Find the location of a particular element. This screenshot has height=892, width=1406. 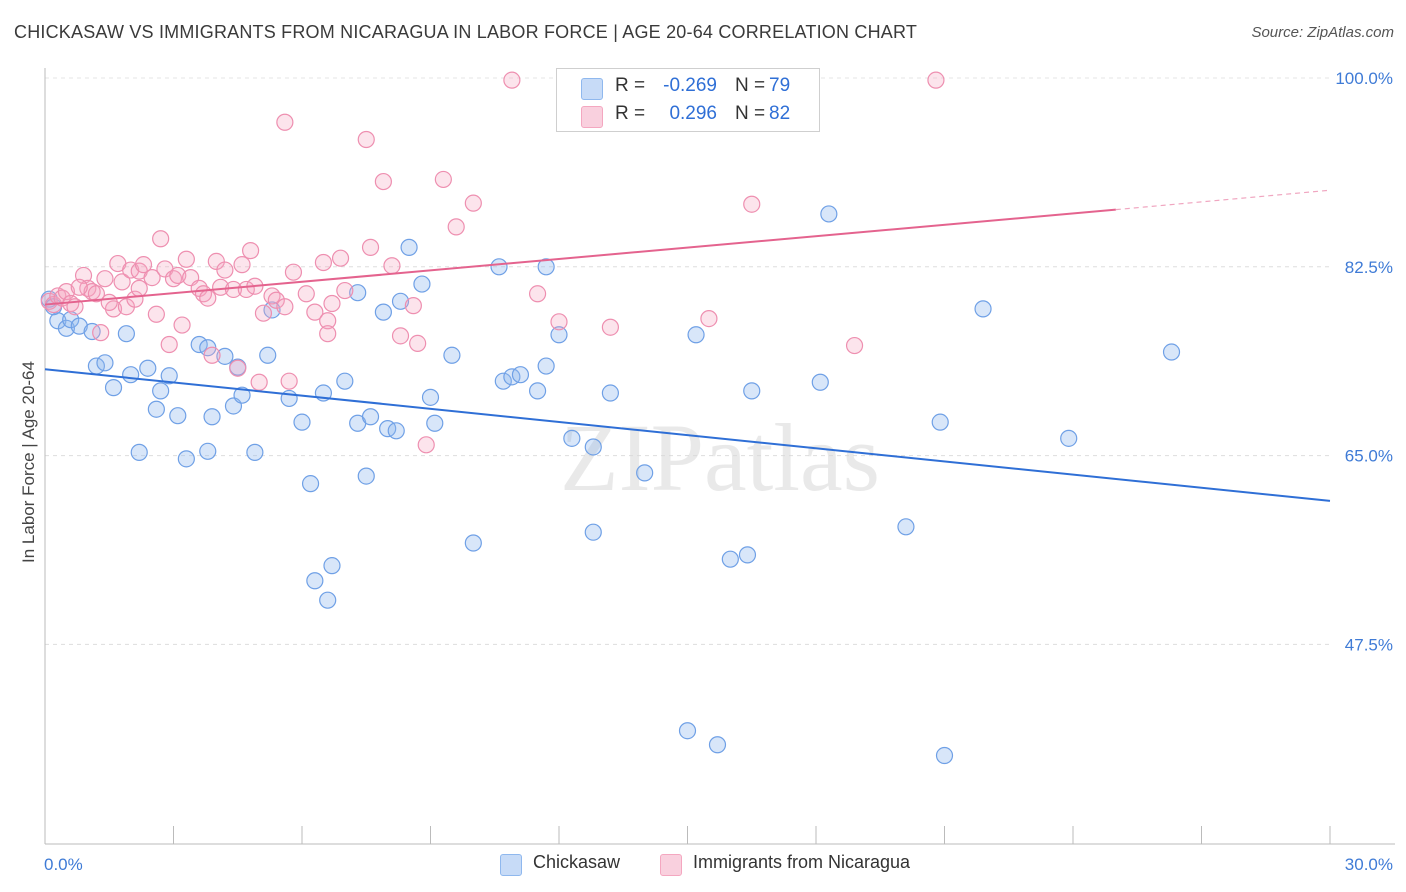

correlation-legend: R = -0.269 N = 79 R = 0.296 N = 82 is located at coordinates (688, 100).